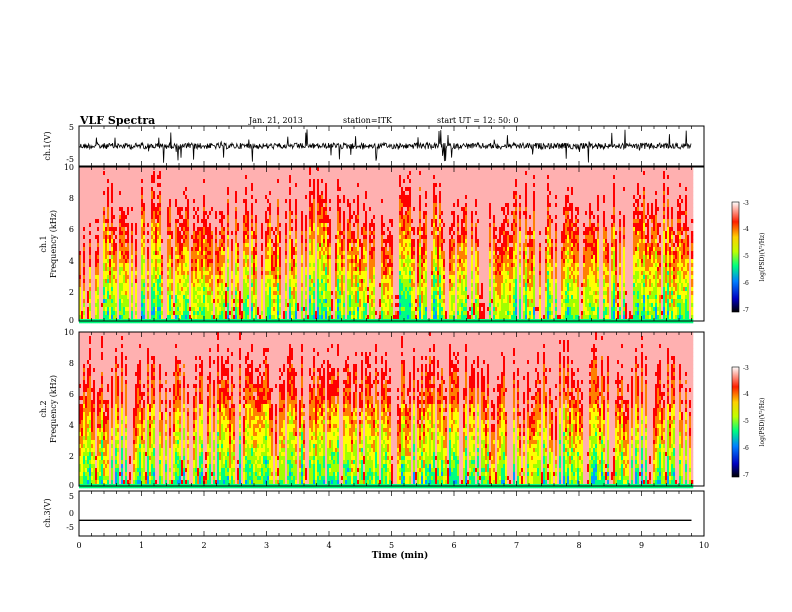  I want to click on spec1-ylabel-channel: ch.1, so click(43, 243).